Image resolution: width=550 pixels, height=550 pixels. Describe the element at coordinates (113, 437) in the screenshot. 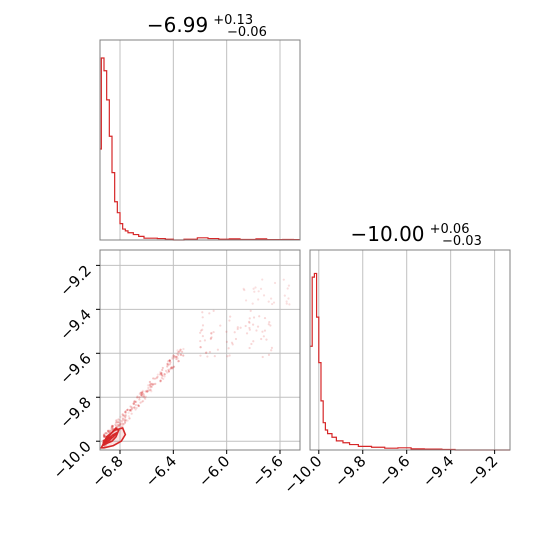

I see `density-contours` at that location.